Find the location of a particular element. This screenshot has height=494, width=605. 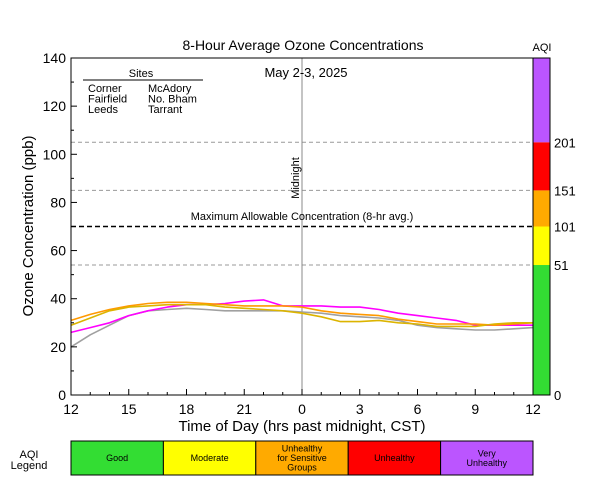

aqi-legend-label: Very is located at coordinates (487, 453).